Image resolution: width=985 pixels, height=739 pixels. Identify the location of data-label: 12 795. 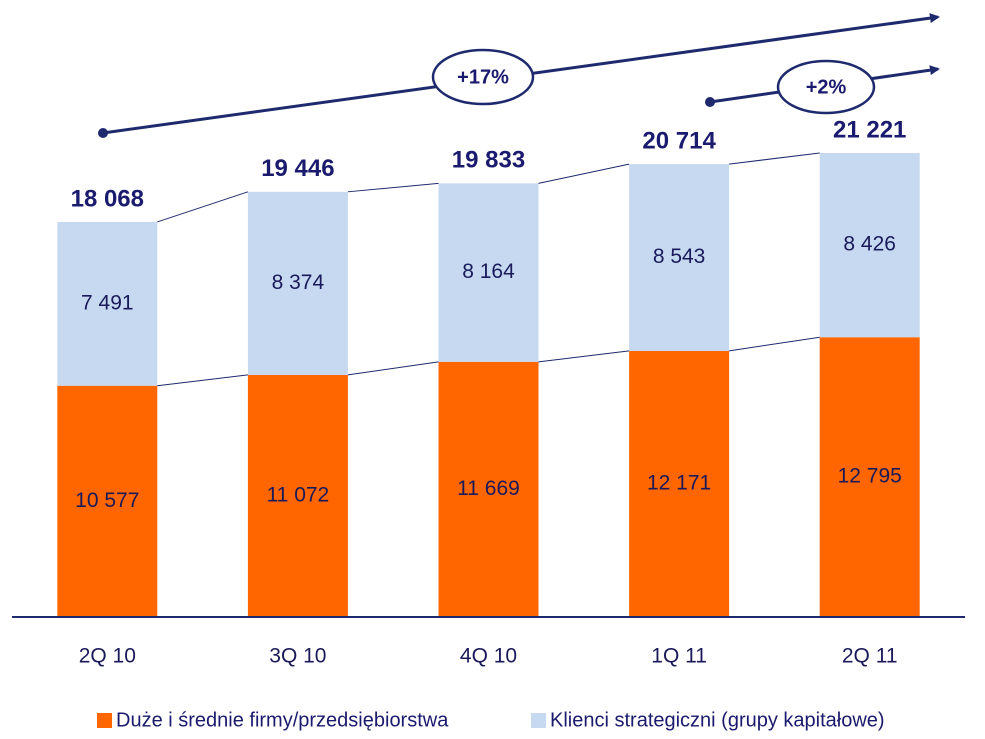
(870, 476).